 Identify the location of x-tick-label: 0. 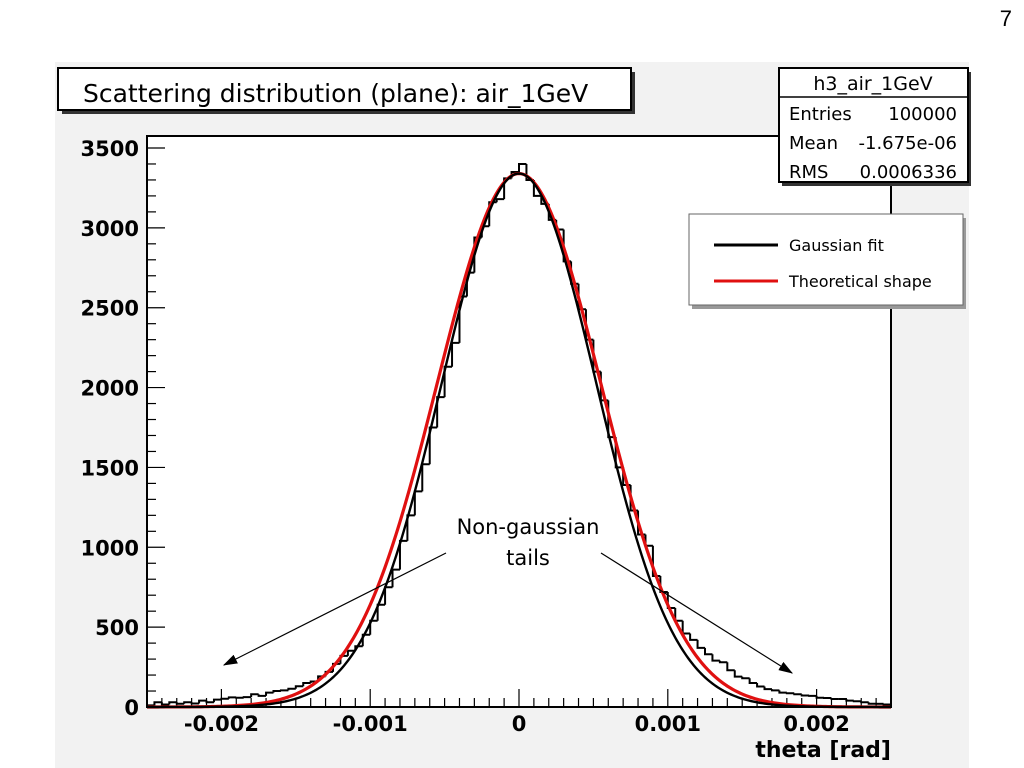
(519, 724).